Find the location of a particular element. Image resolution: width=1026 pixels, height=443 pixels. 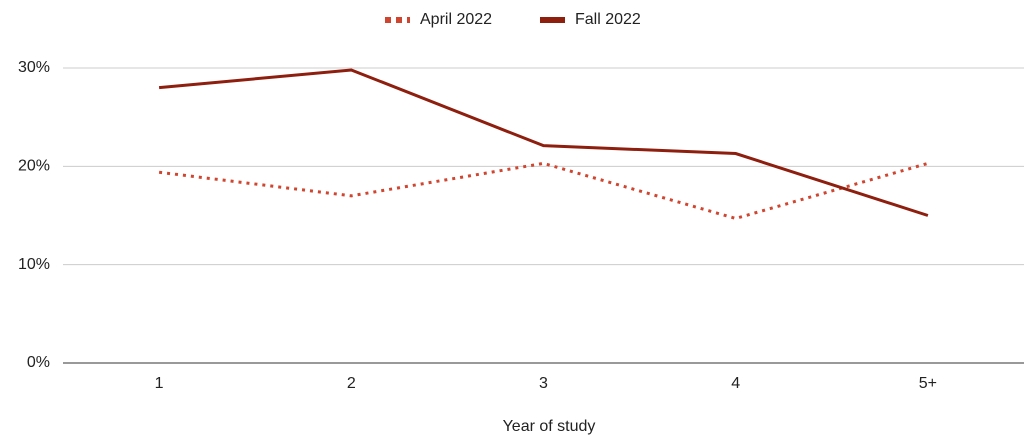

x-tick-label: 5+ is located at coordinates (928, 383).